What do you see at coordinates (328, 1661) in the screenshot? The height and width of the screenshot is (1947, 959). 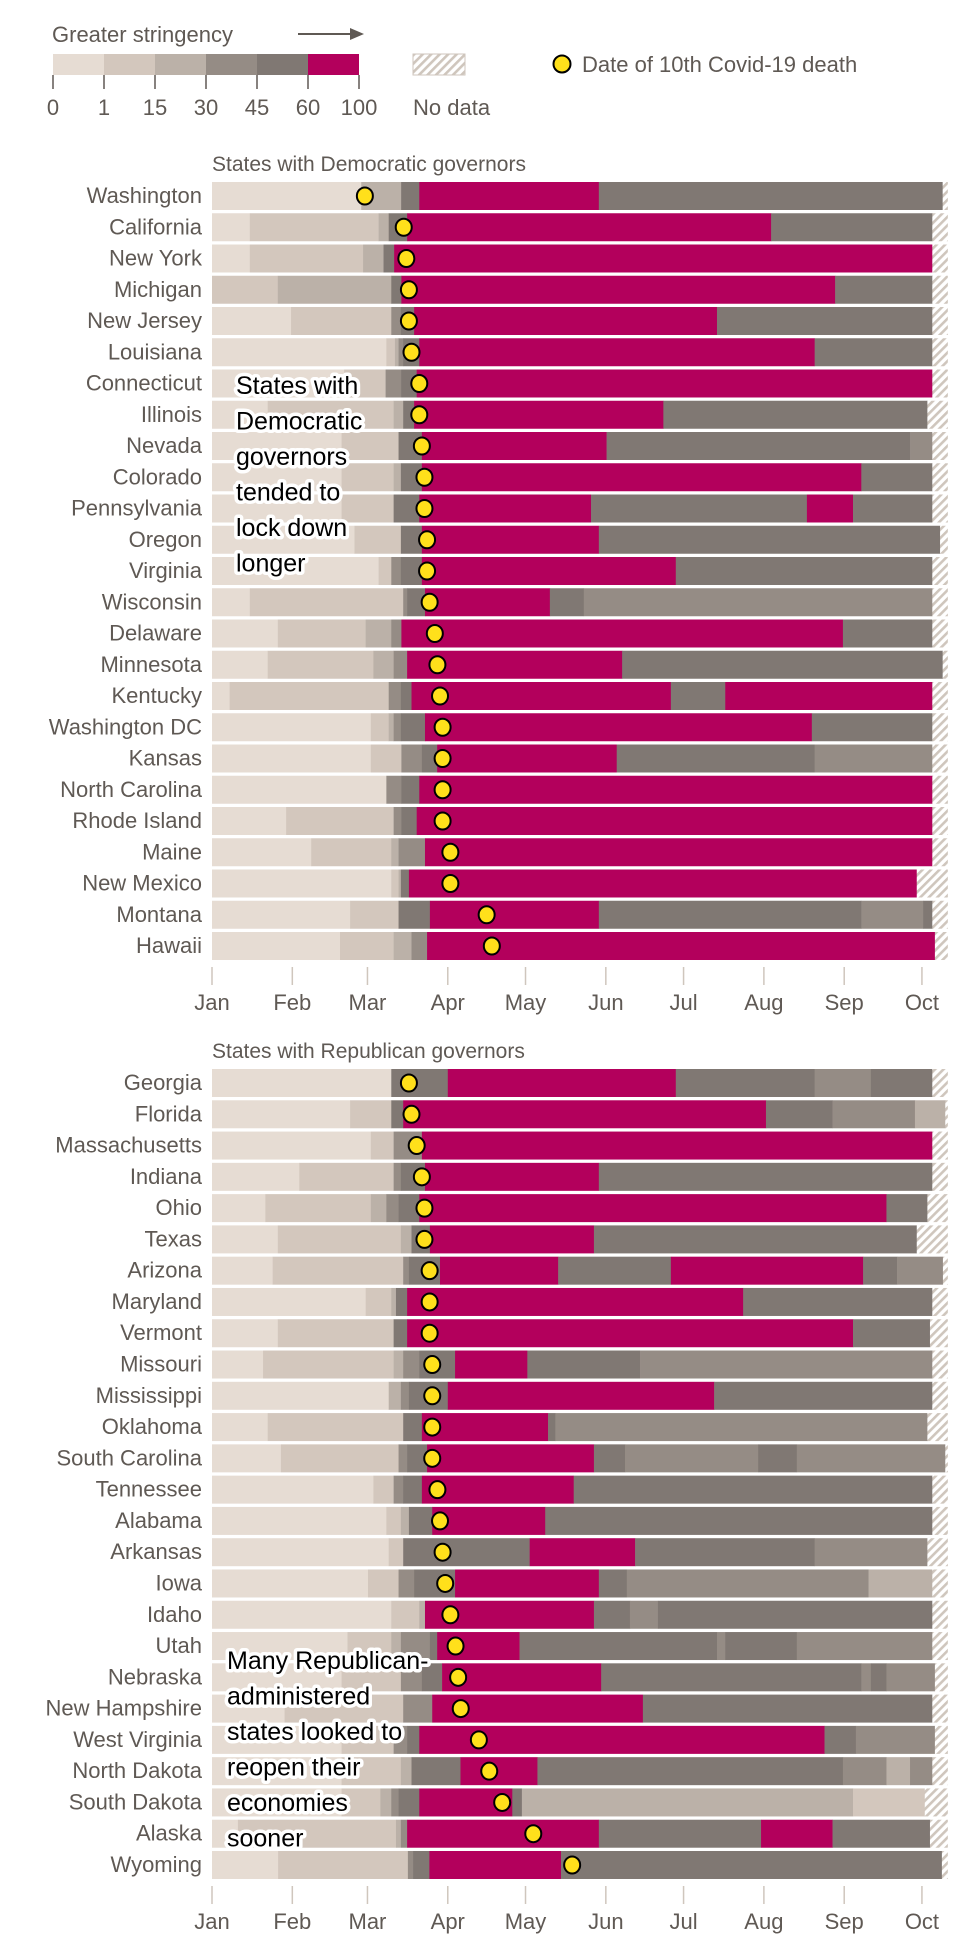 I see `annotation-line: Many Republican-` at bounding box center [328, 1661].